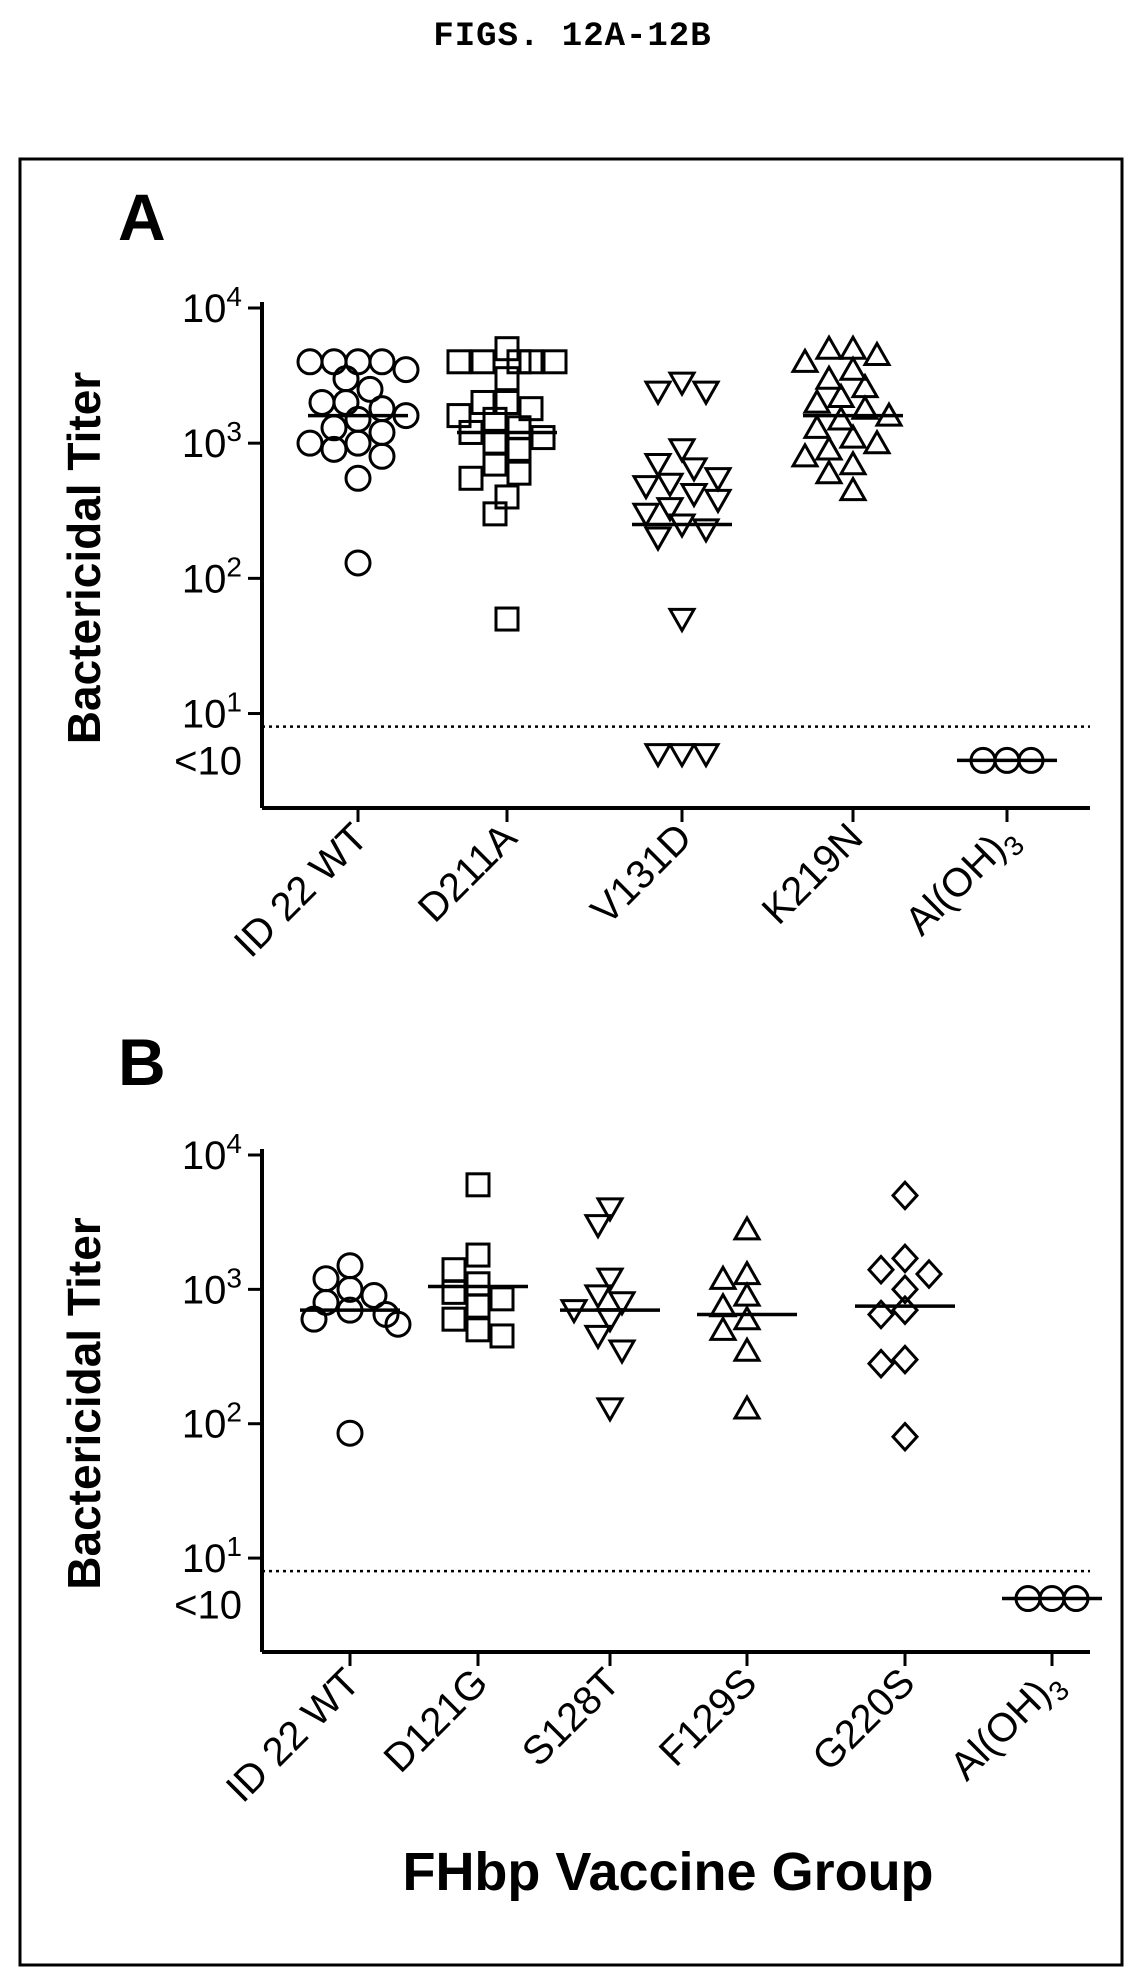 This screenshot has width=1145, height=1979. I want to click on x-tick-label: G220S, so click(863, 1719).